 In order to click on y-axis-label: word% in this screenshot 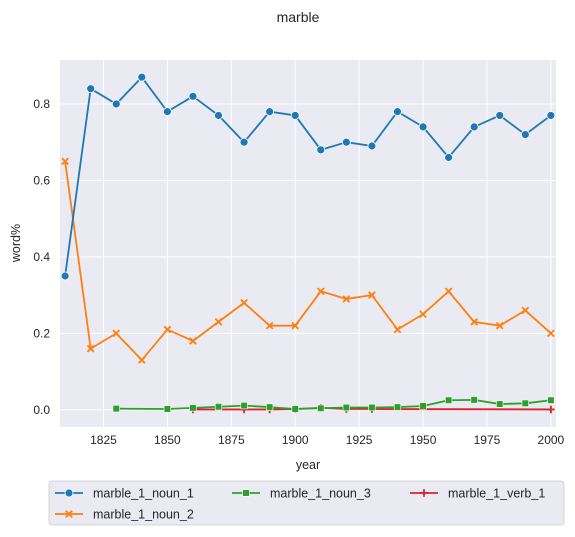, I will do `click(16, 243)`.